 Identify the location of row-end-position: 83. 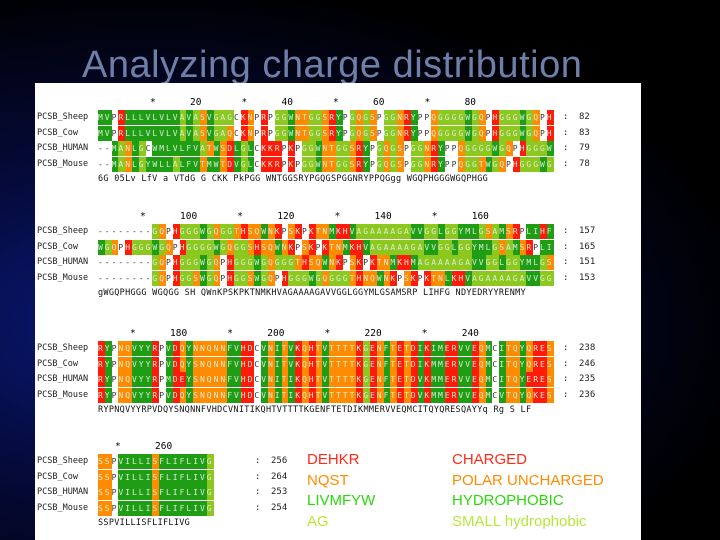
(584, 132).